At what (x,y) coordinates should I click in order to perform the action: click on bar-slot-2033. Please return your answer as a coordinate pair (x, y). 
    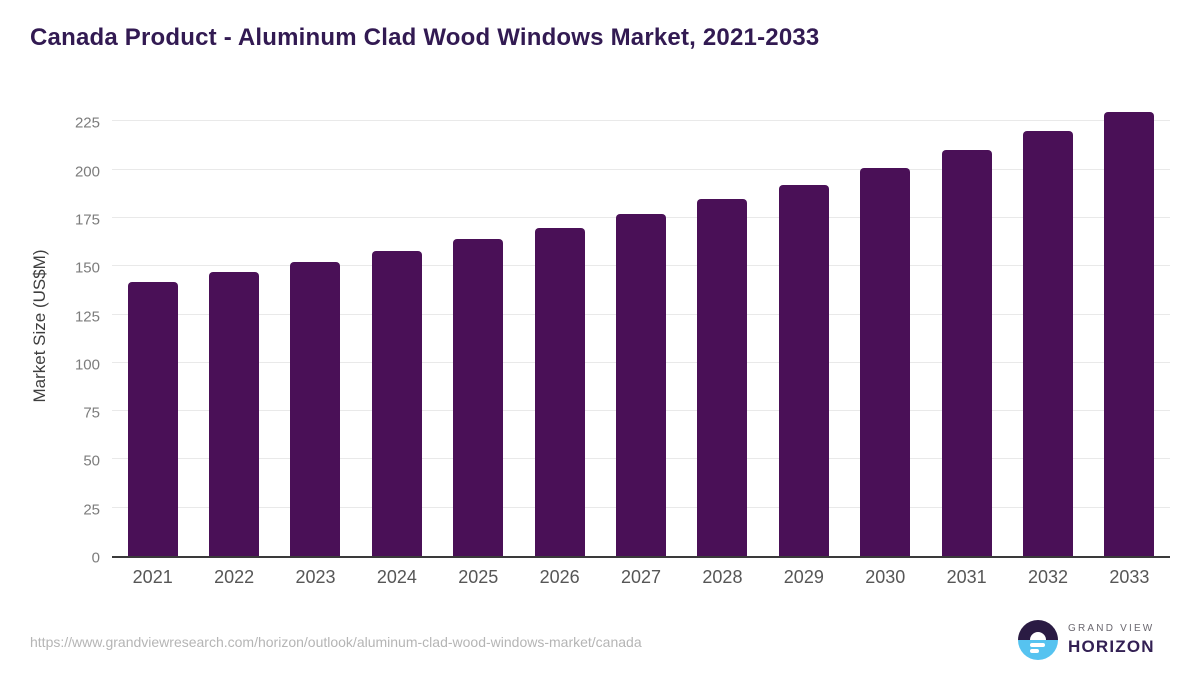
    Looking at the image, I should click on (1129, 329).